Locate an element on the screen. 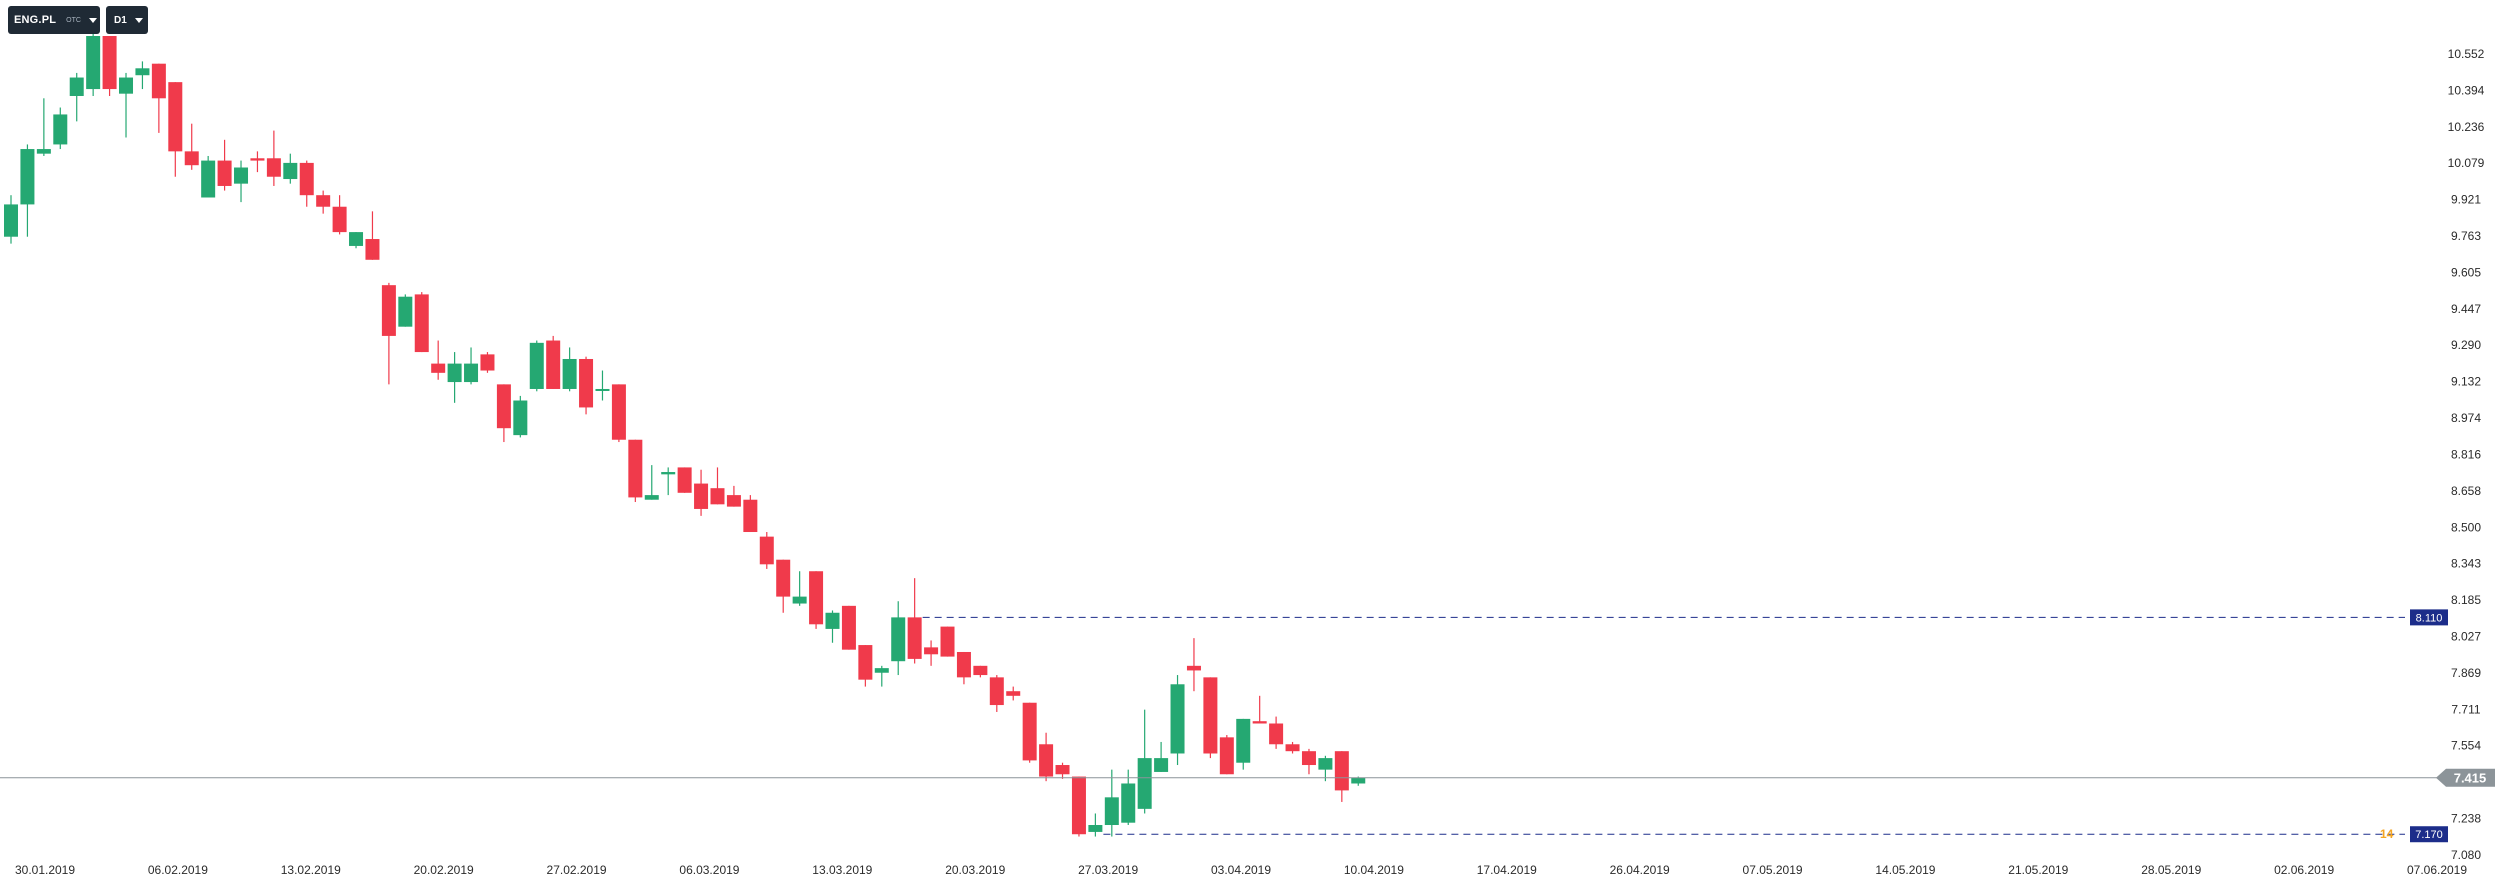  y-tick-label: 7.554 is located at coordinates (2466, 746).